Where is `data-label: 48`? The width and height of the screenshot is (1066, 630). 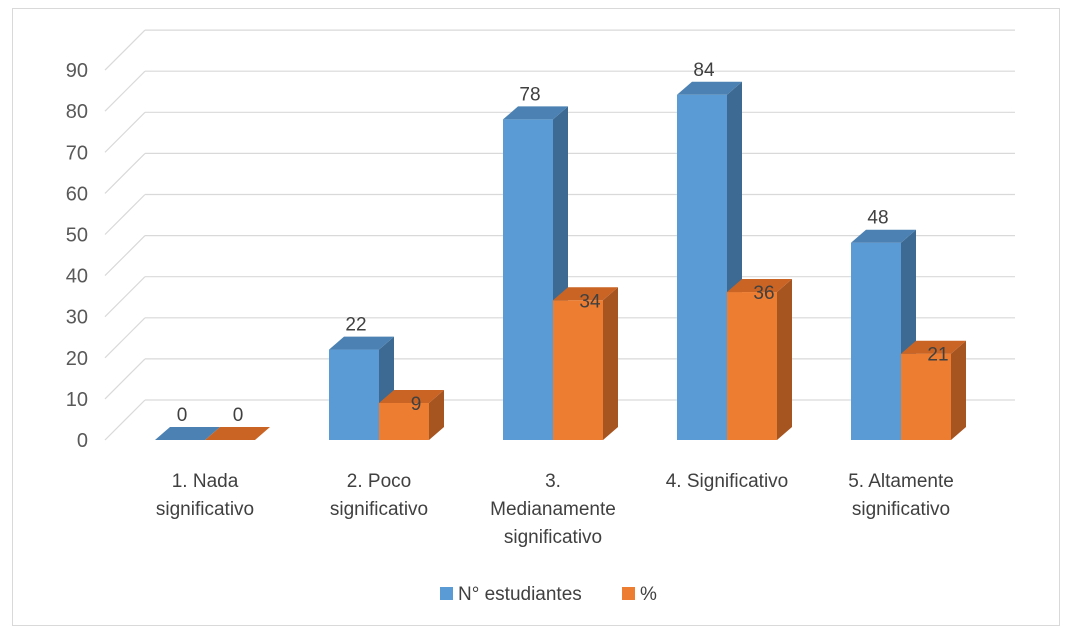 data-label: 48 is located at coordinates (877, 218).